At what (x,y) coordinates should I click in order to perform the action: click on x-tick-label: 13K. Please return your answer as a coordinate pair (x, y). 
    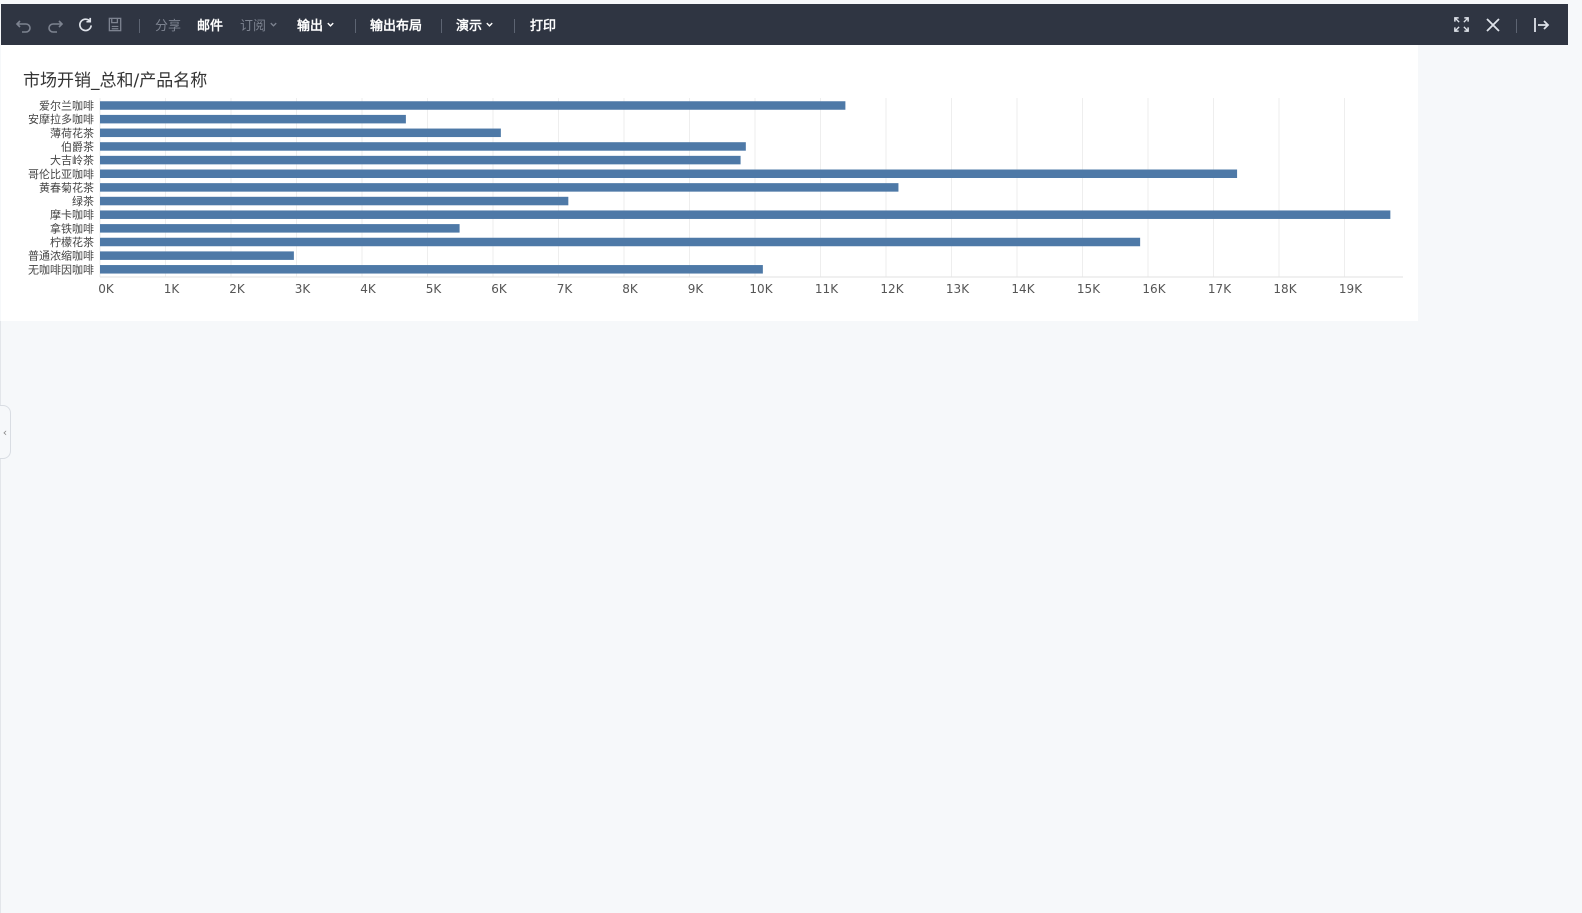
    Looking at the image, I should click on (958, 289).